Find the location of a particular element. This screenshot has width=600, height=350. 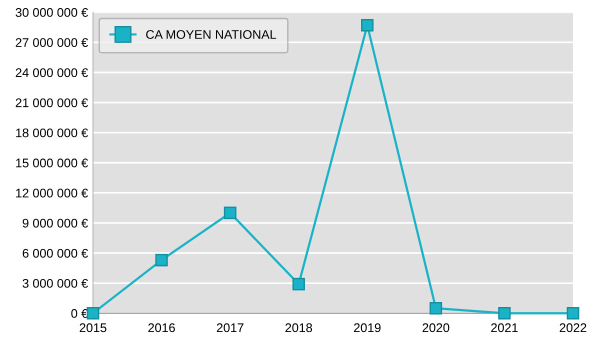

x-tick-label: 2020 is located at coordinates (436, 327).